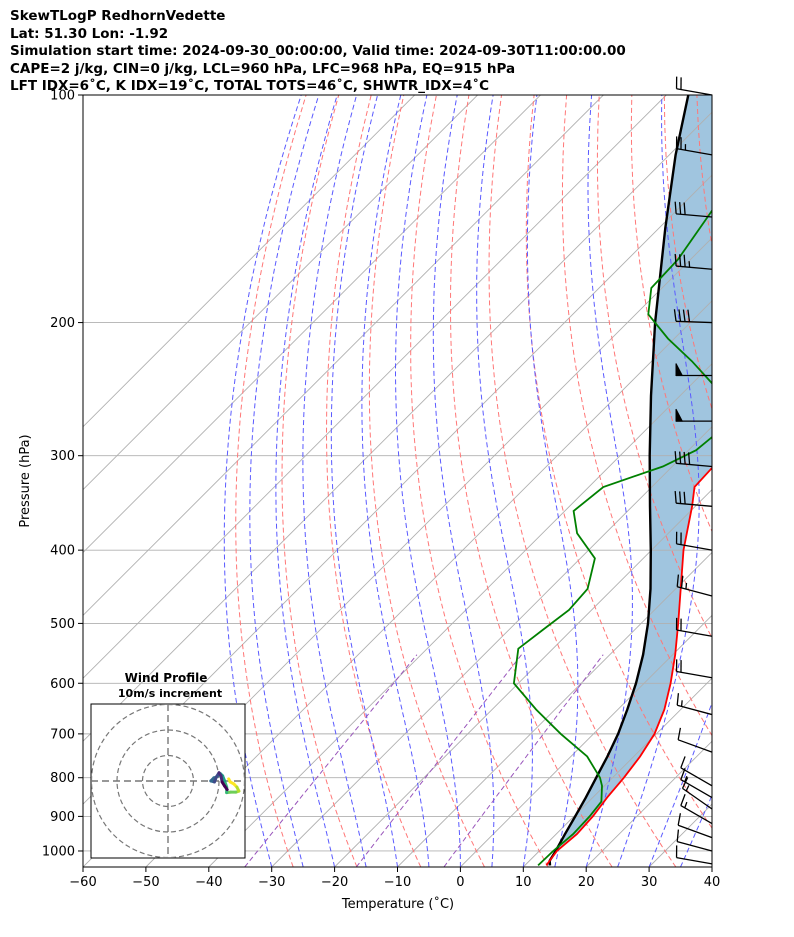 Image resolution: width=794 pixels, height=937 pixels. Describe the element at coordinates (166, 678) in the screenshot. I see `hodograph-title: Wind Profile` at that location.